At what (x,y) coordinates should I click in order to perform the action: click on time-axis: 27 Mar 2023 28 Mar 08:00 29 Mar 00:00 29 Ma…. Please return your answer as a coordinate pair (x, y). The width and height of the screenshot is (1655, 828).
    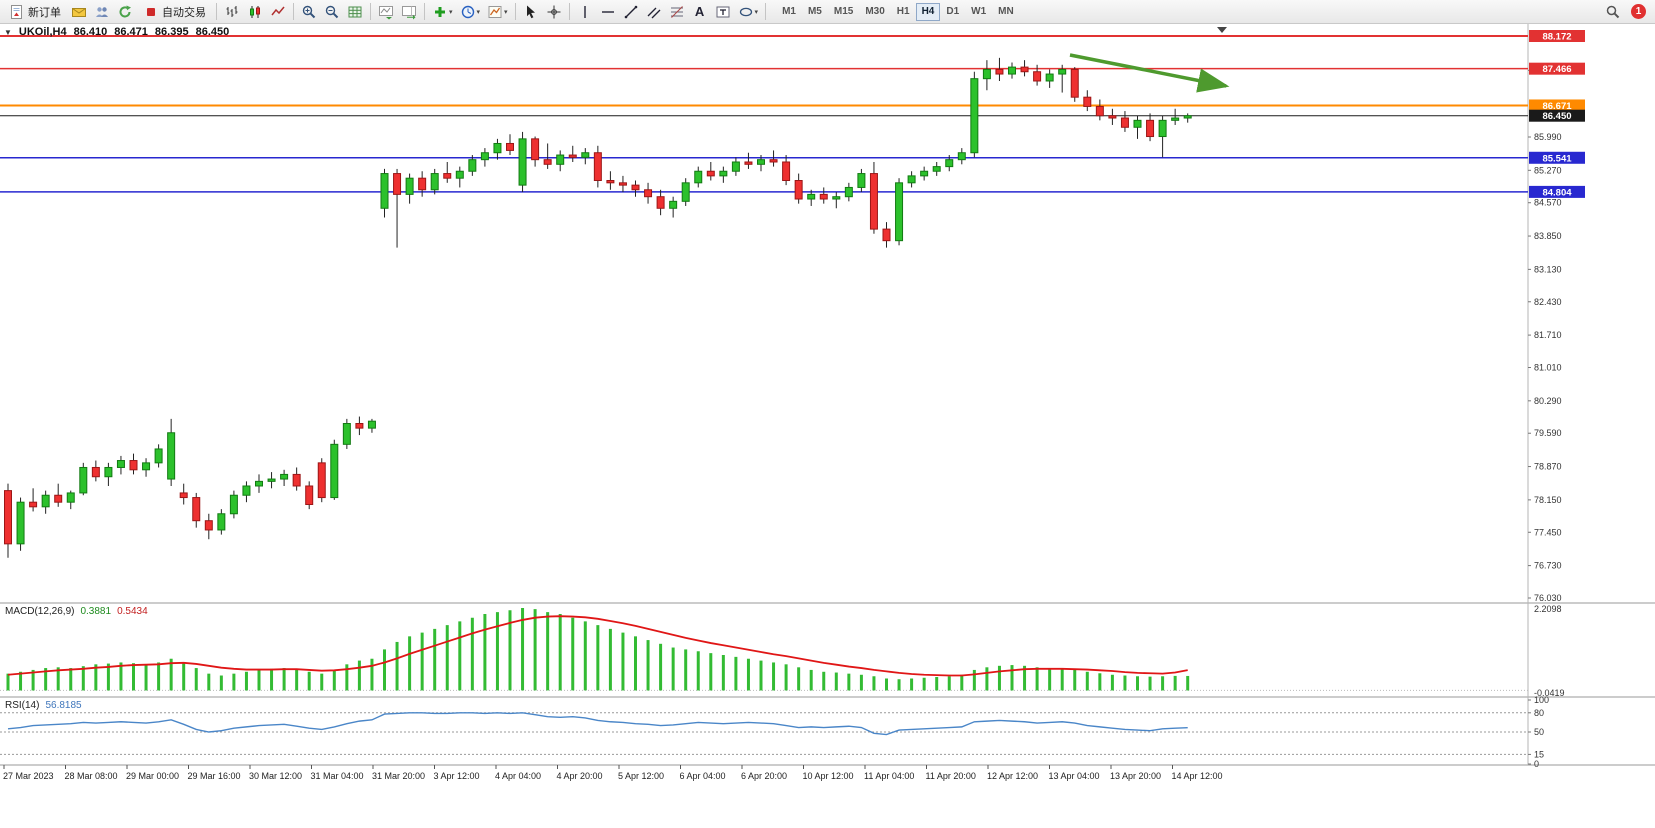
    Looking at the image, I should click on (613, 773).